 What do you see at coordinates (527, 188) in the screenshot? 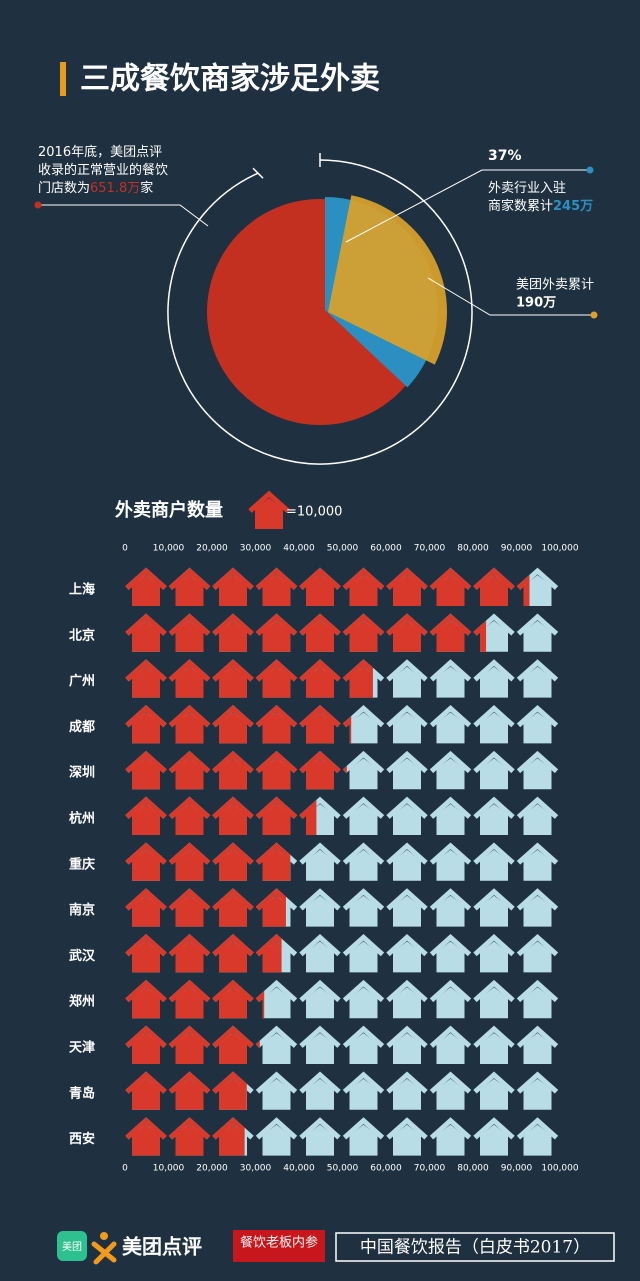
I see `series-label-line: 外卖行业入驻` at bounding box center [527, 188].